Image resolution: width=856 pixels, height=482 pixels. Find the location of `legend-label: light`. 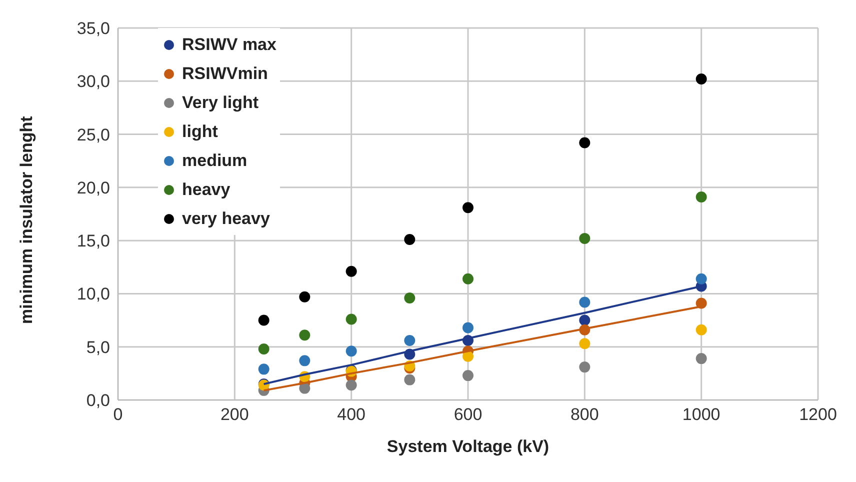

legend-label: light is located at coordinates (200, 132).